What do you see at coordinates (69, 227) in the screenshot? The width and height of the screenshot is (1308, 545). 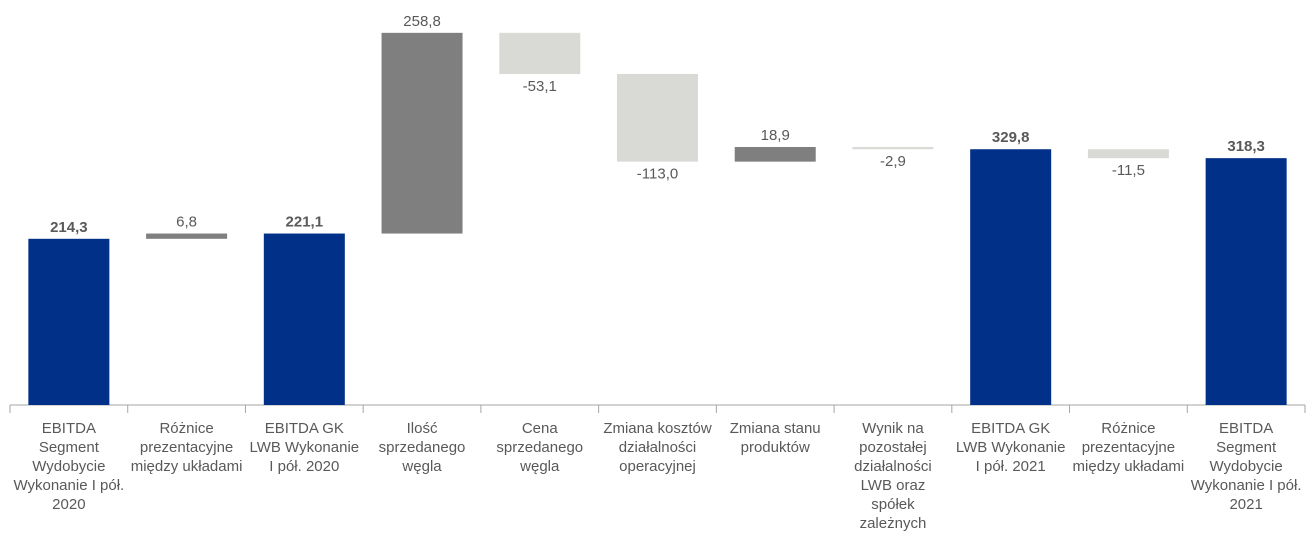 I see `value-label: 214,3` at bounding box center [69, 227].